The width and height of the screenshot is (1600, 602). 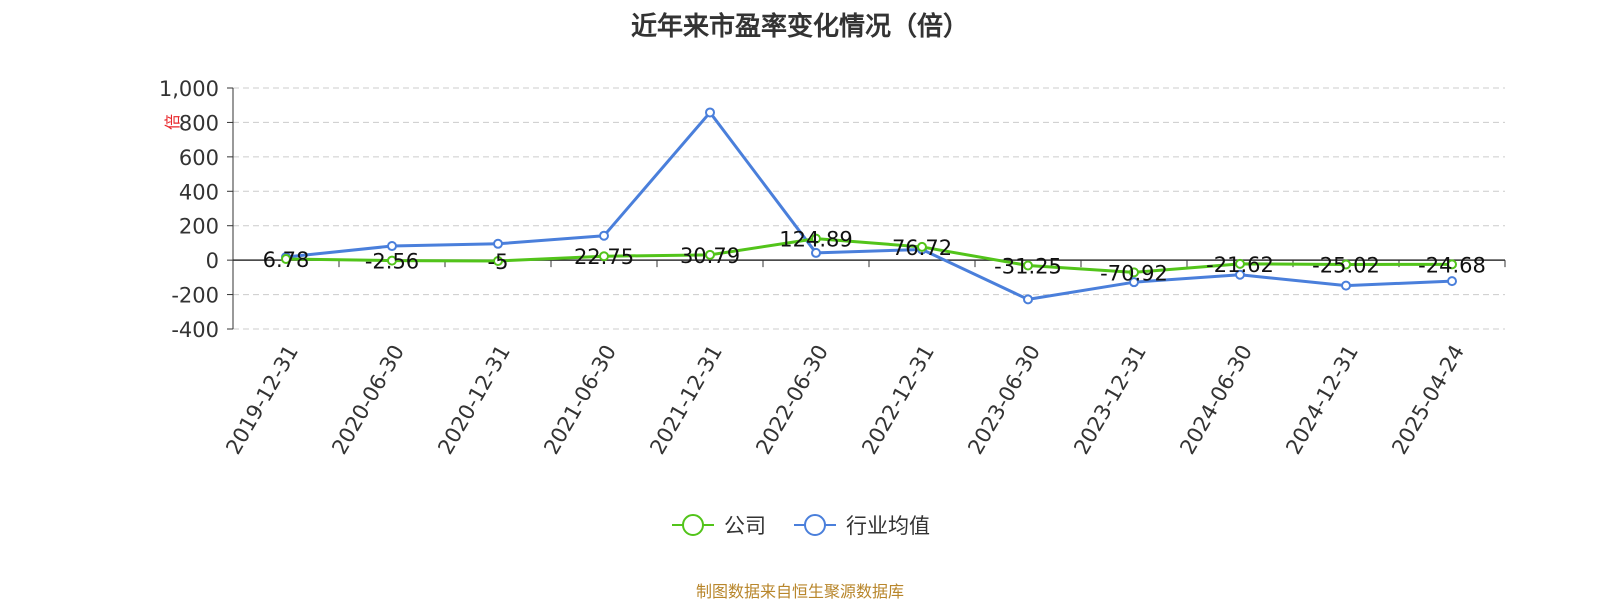 What do you see at coordinates (189, 89) in the screenshot?
I see `y-tick-label: 1,000` at bounding box center [189, 89].